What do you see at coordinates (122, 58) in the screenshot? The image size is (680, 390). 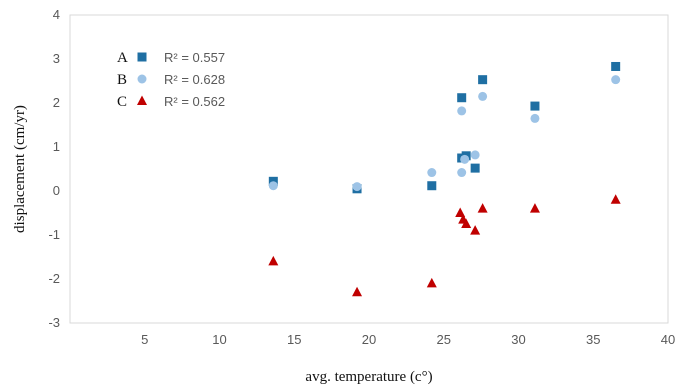 I see `legend-series-name: A` at bounding box center [122, 58].